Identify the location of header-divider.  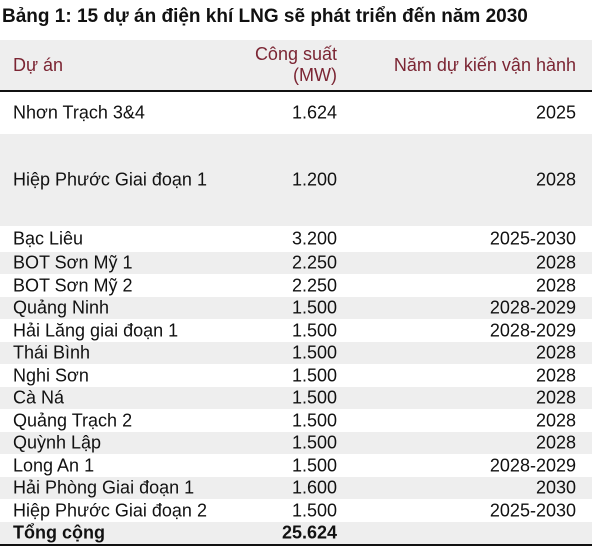
(296, 91).